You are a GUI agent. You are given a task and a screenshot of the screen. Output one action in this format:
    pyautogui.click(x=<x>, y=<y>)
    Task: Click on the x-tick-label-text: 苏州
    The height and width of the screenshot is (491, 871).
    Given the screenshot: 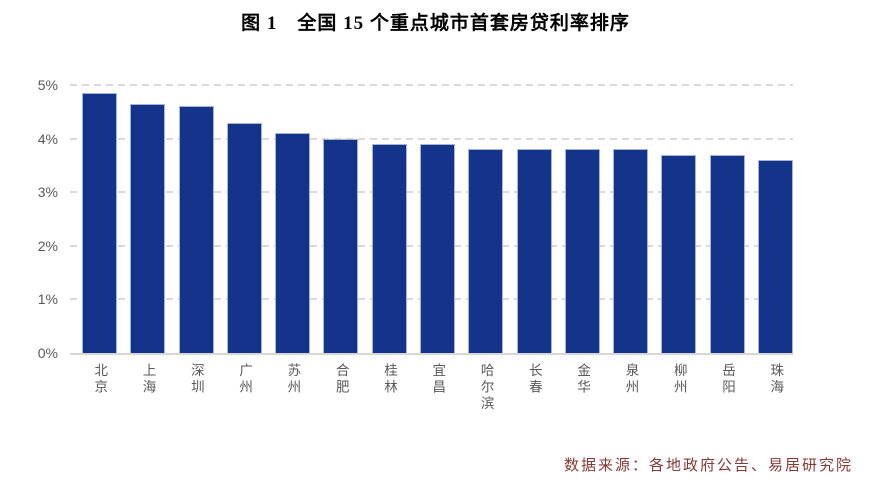 What is the action you would take?
    pyautogui.click(x=293, y=379)
    